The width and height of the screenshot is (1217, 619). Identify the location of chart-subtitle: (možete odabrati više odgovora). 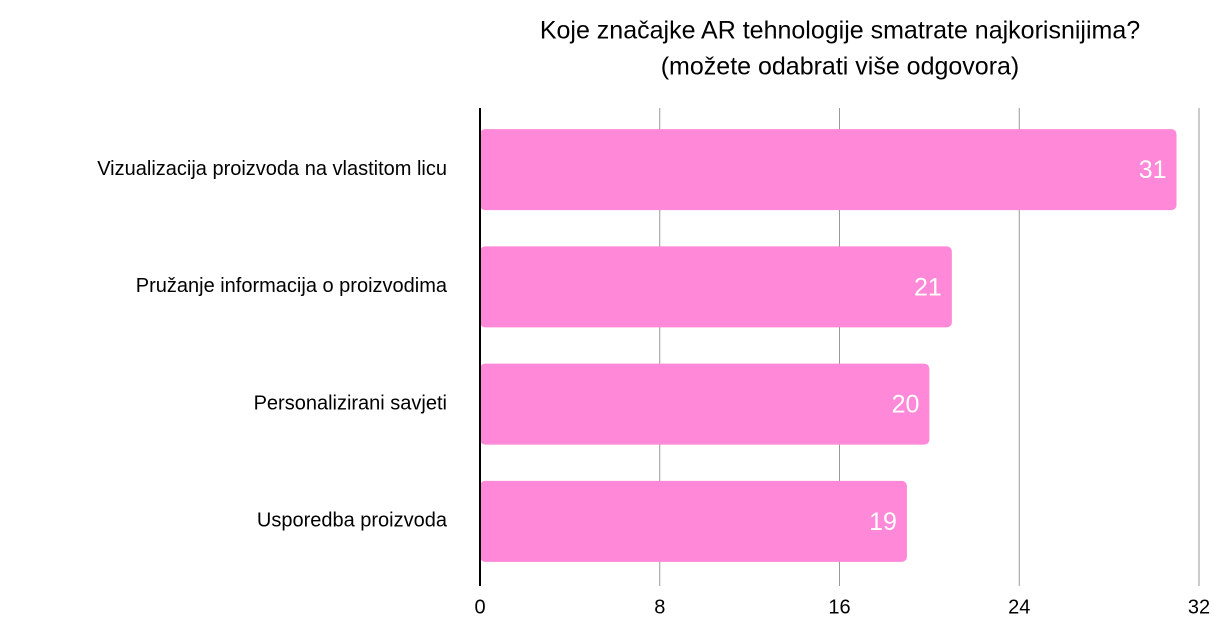
(840, 67).